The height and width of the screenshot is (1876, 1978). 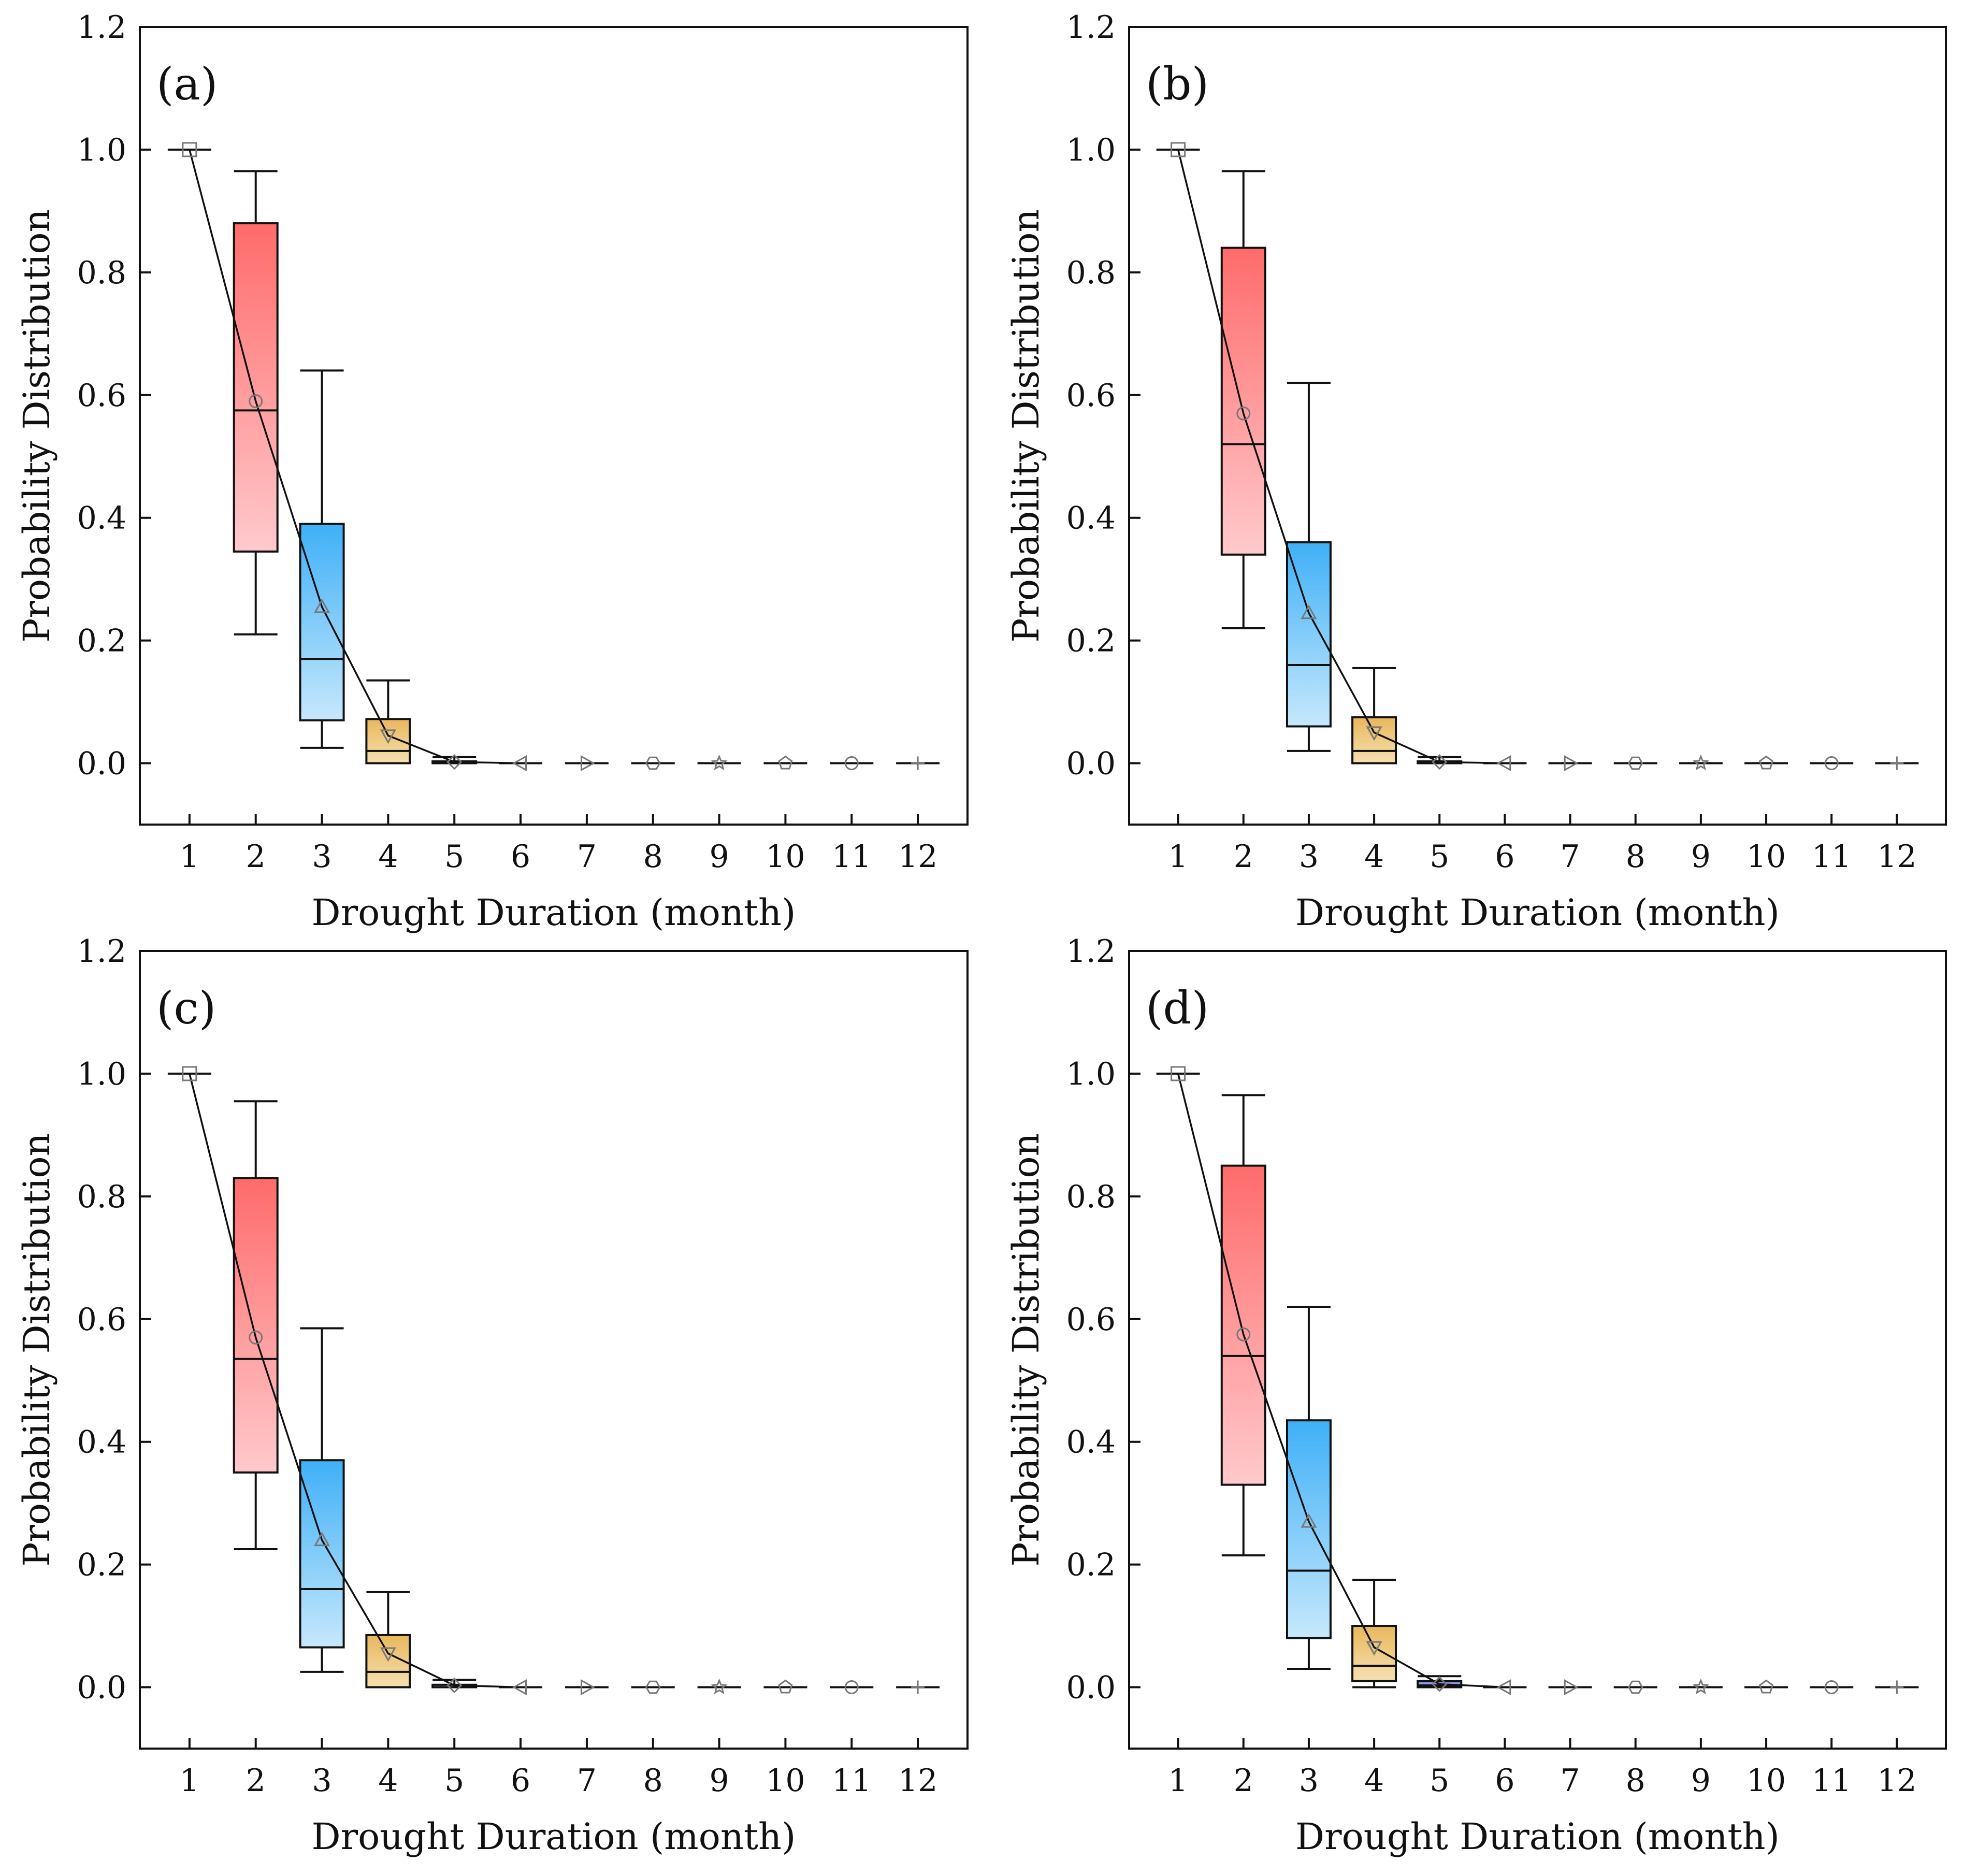 What do you see at coordinates (1177, 84) in the screenshot?
I see `panel-label: (b)` at bounding box center [1177, 84].